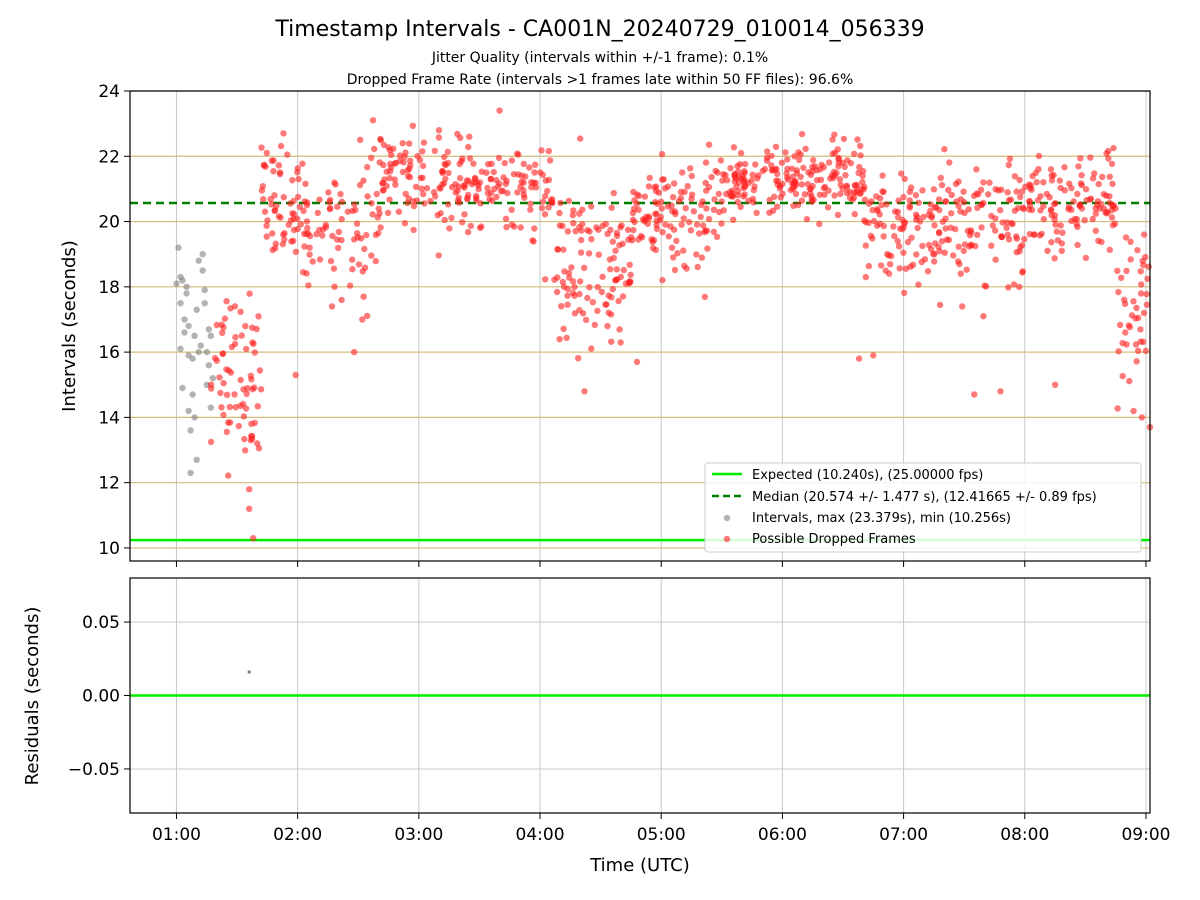 This screenshot has height=900, width=1200. What do you see at coordinates (903, 835) in the screenshot?
I see `x-tick-label: 07:00` at bounding box center [903, 835].